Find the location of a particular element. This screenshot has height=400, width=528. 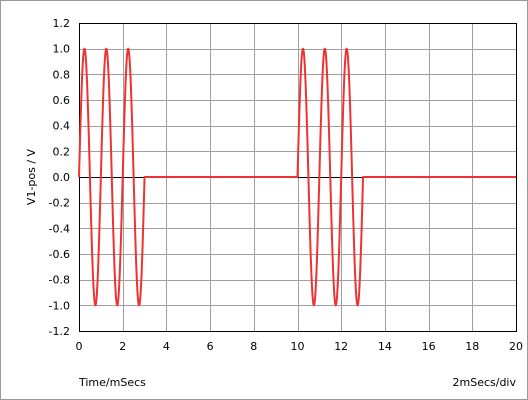

y-tick-label: 0.0 is located at coordinates (62, 177).